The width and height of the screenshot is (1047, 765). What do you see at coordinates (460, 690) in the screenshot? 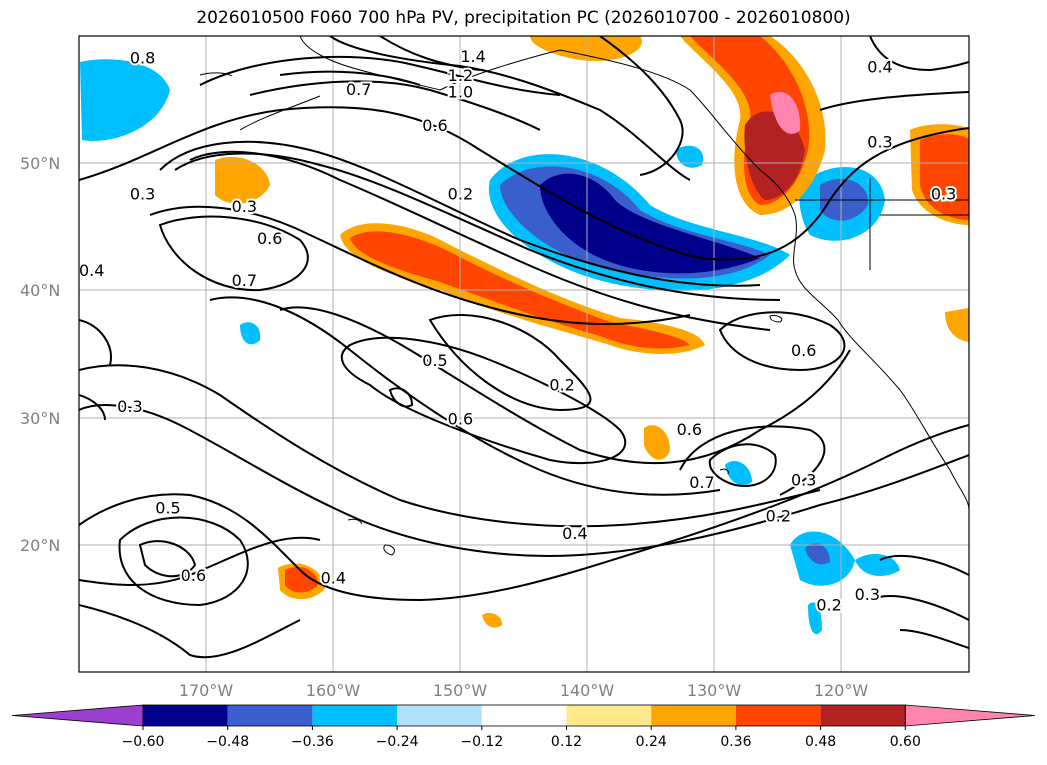
I see `lon-tick-label: 150°W` at bounding box center [460, 690].